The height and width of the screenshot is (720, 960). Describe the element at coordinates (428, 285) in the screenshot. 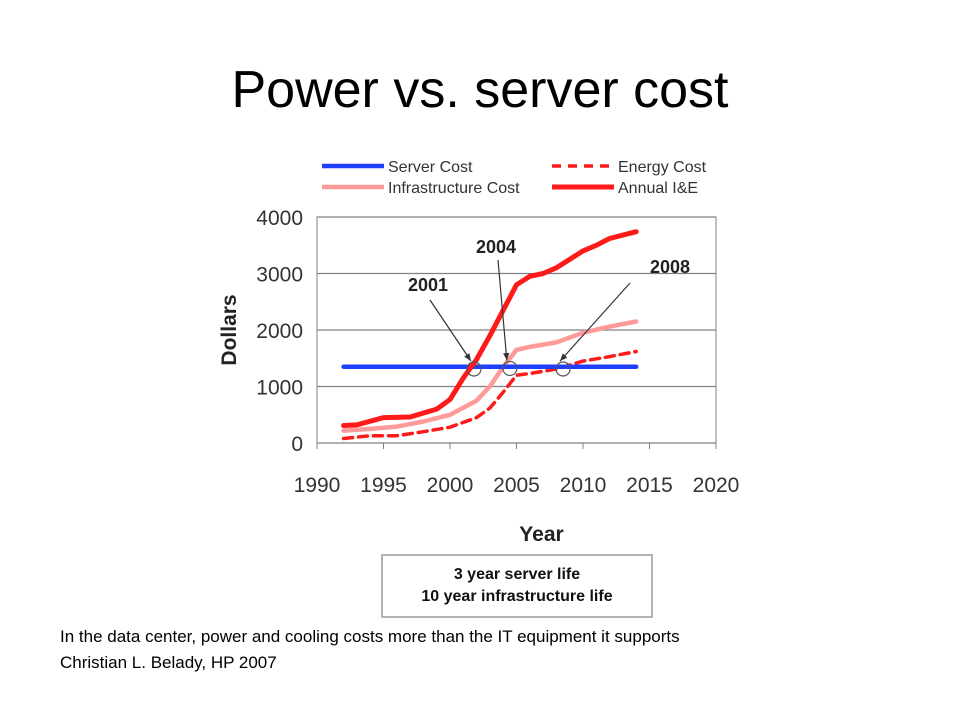

I see `annotation-label: 2001` at that location.